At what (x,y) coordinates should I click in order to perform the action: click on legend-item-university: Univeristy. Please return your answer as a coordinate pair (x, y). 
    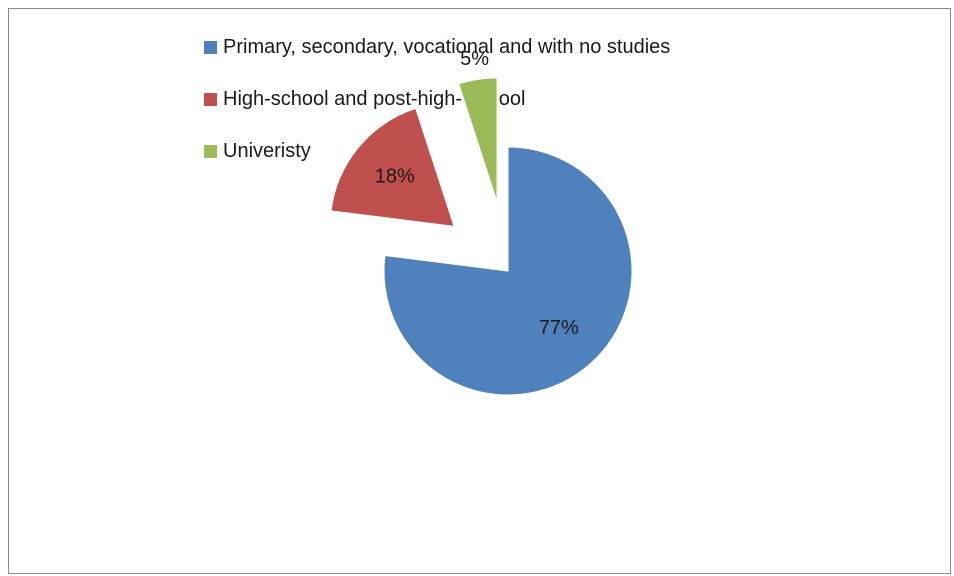
    Looking at the image, I should click on (437, 151).